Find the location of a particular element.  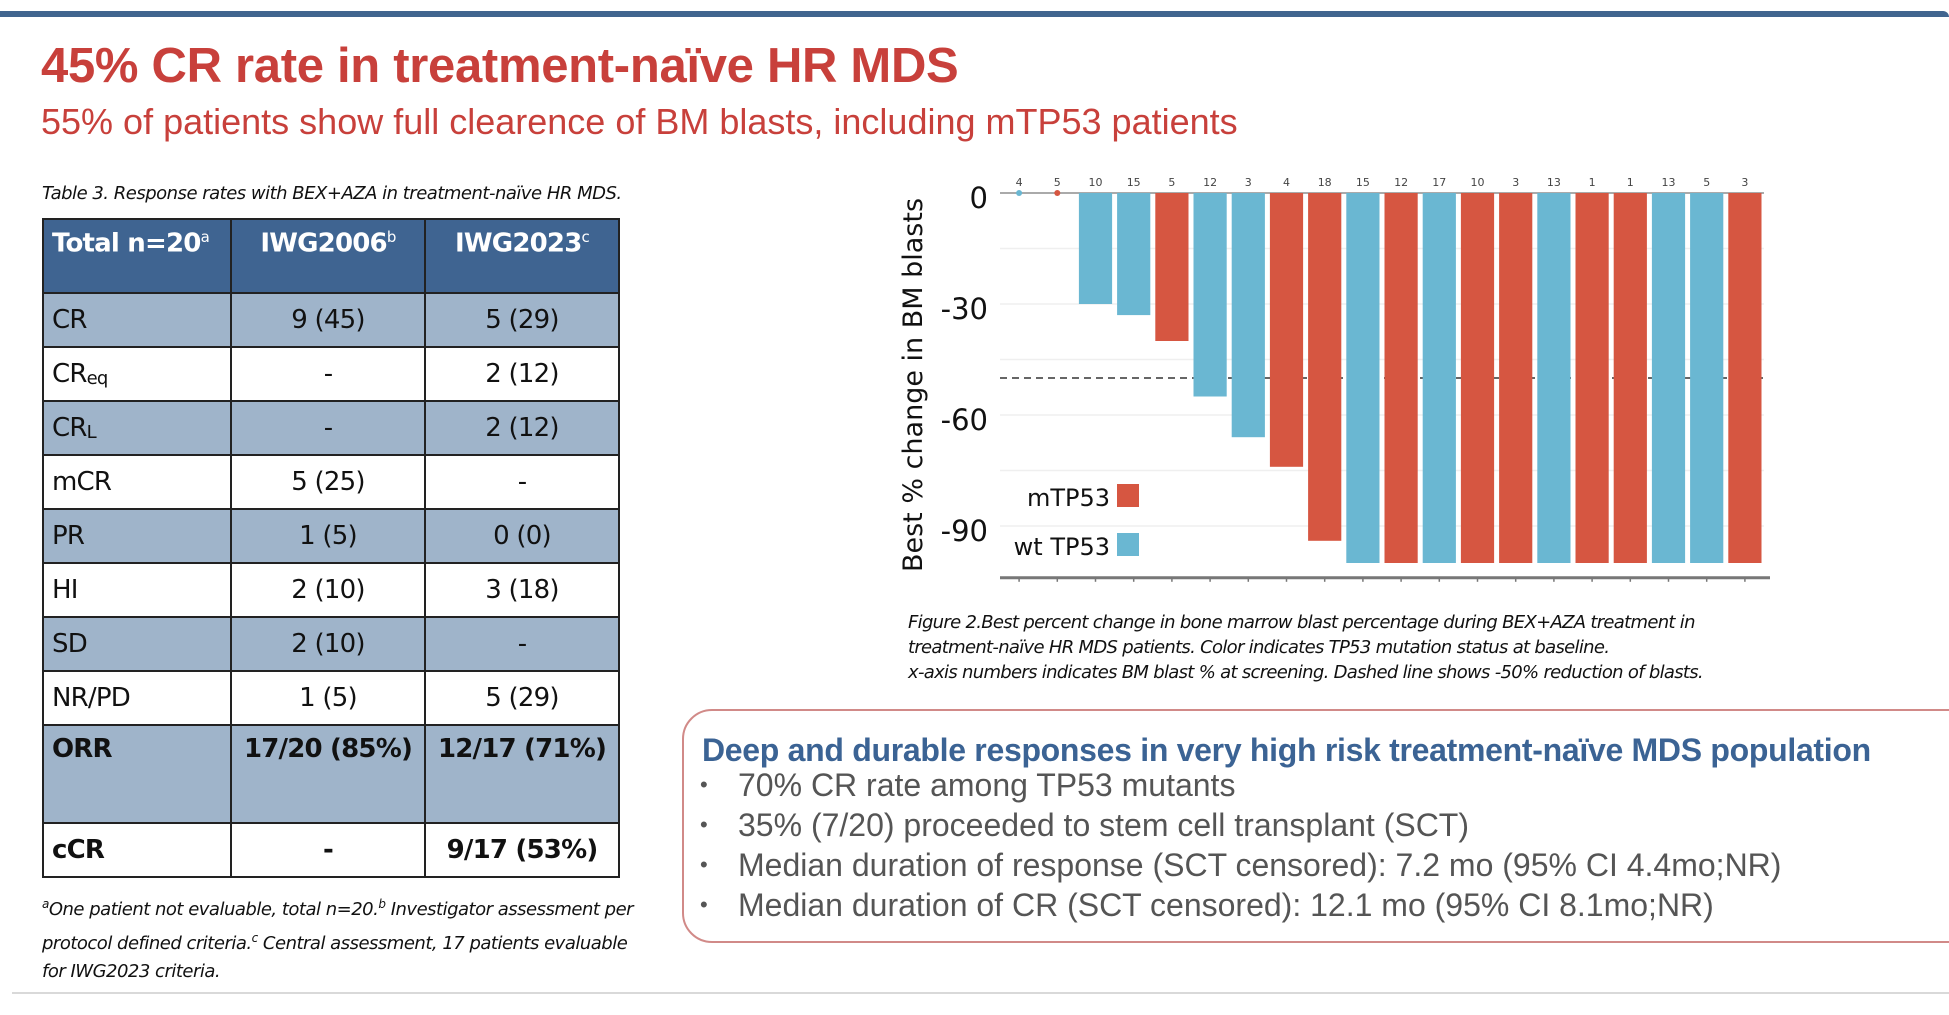

x-tick-label: 18 is located at coordinates (1325, 182).